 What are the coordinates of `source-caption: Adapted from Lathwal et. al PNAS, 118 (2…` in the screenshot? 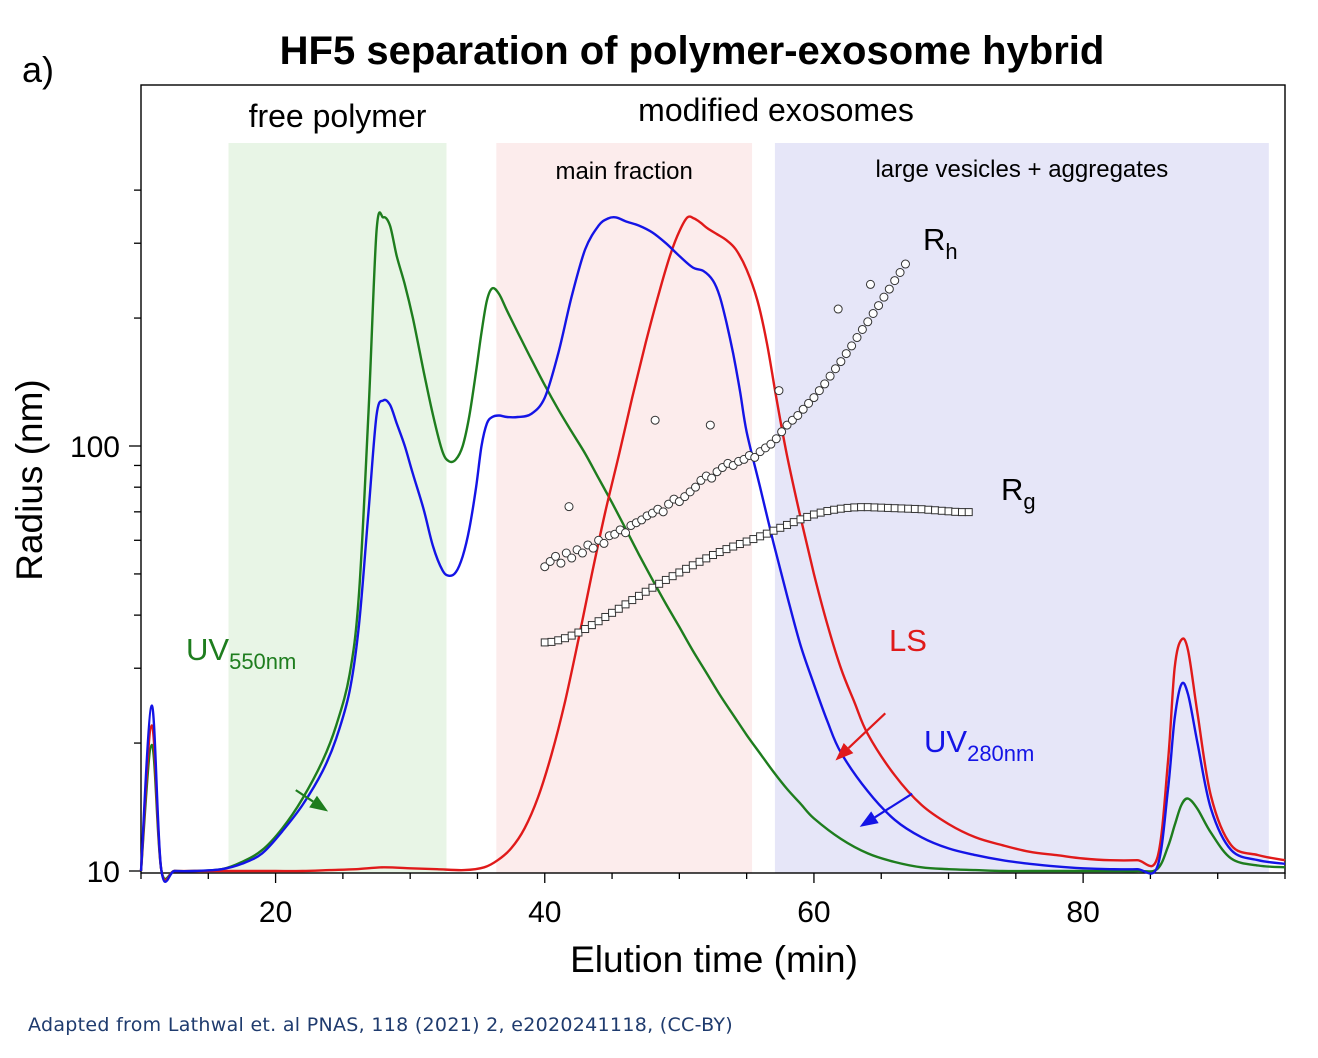 It's located at (381, 1025).